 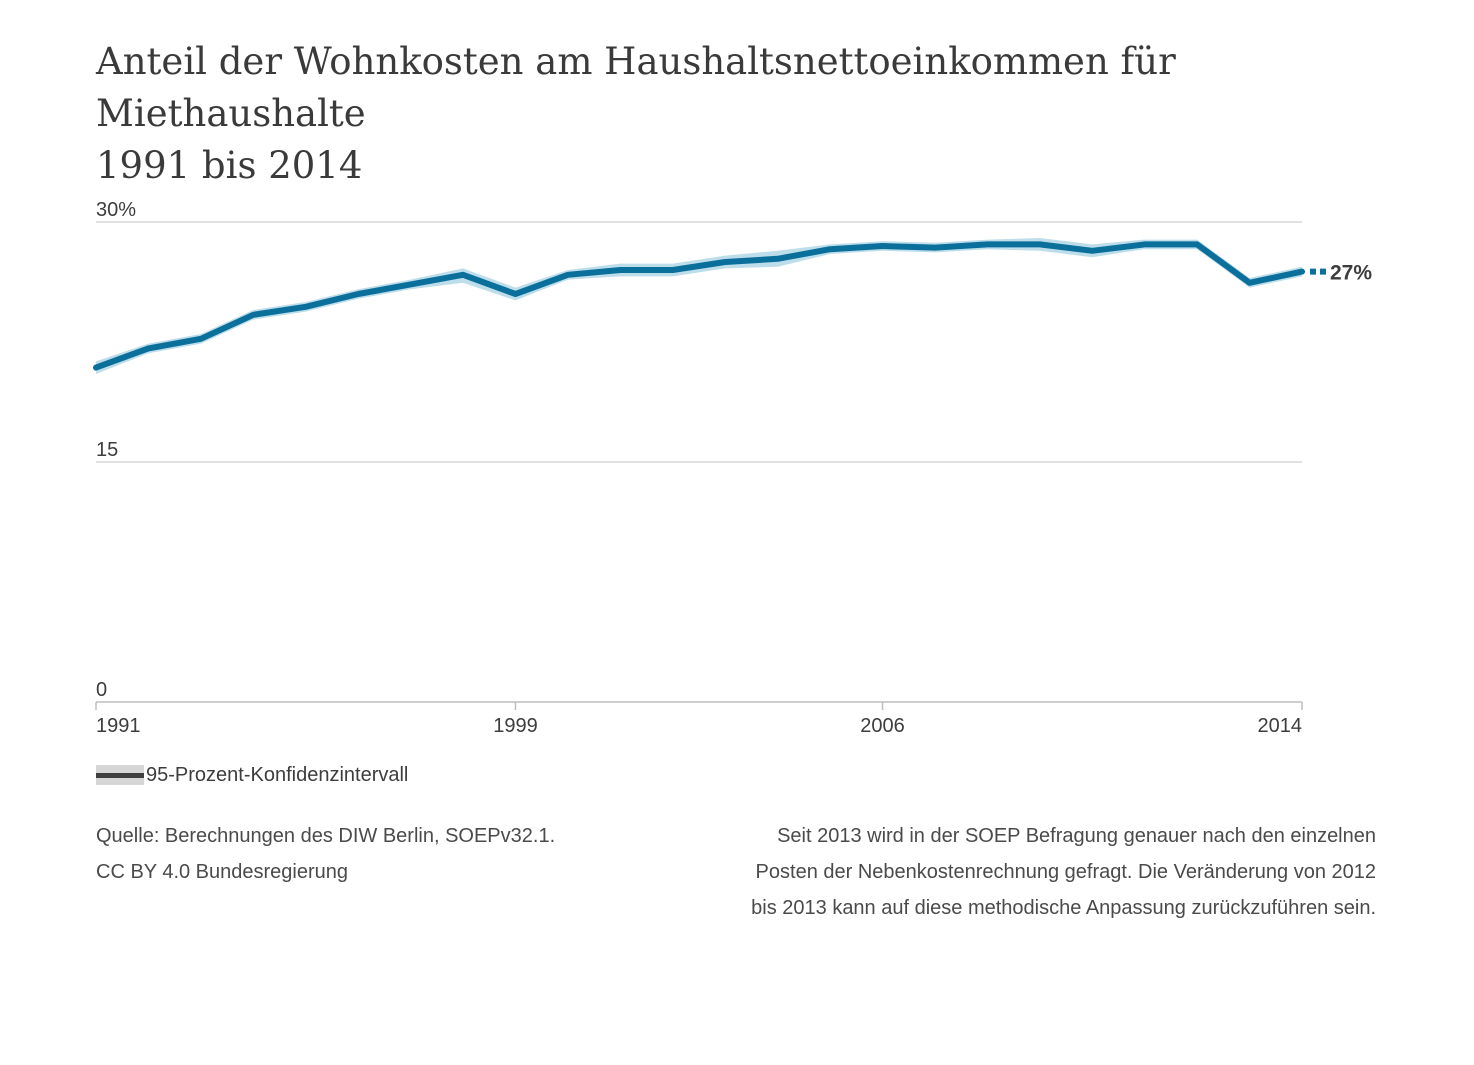 I want to click on chart-title-line-2: 1991 bis 2014, so click(x=229, y=165).